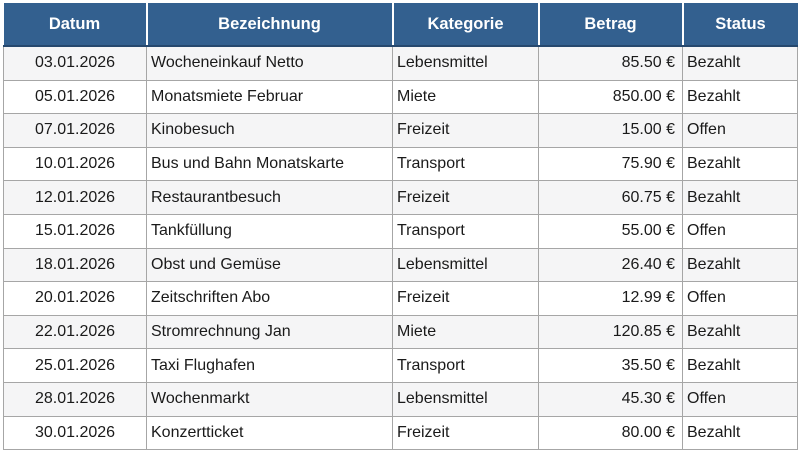 The width and height of the screenshot is (800, 459). Describe the element at coordinates (75, 63) in the screenshot. I see `cell-datum: 03.01.2026` at that location.